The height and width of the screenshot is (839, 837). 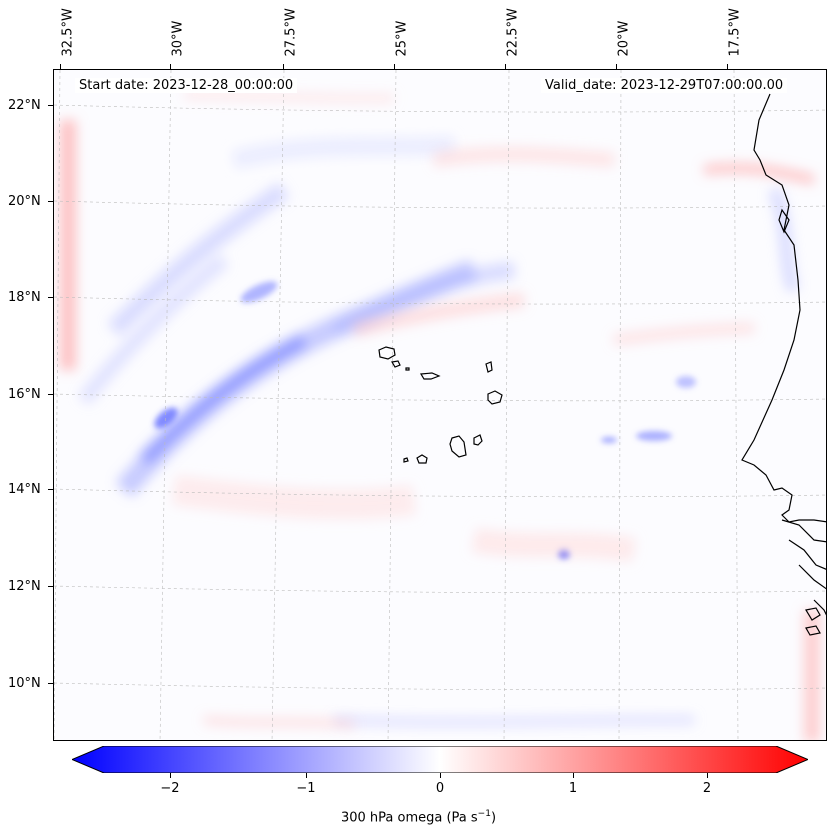 What do you see at coordinates (24, 683) in the screenshot?
I see `lat-label-10n: 10°N` at bounding box center [24, 683].